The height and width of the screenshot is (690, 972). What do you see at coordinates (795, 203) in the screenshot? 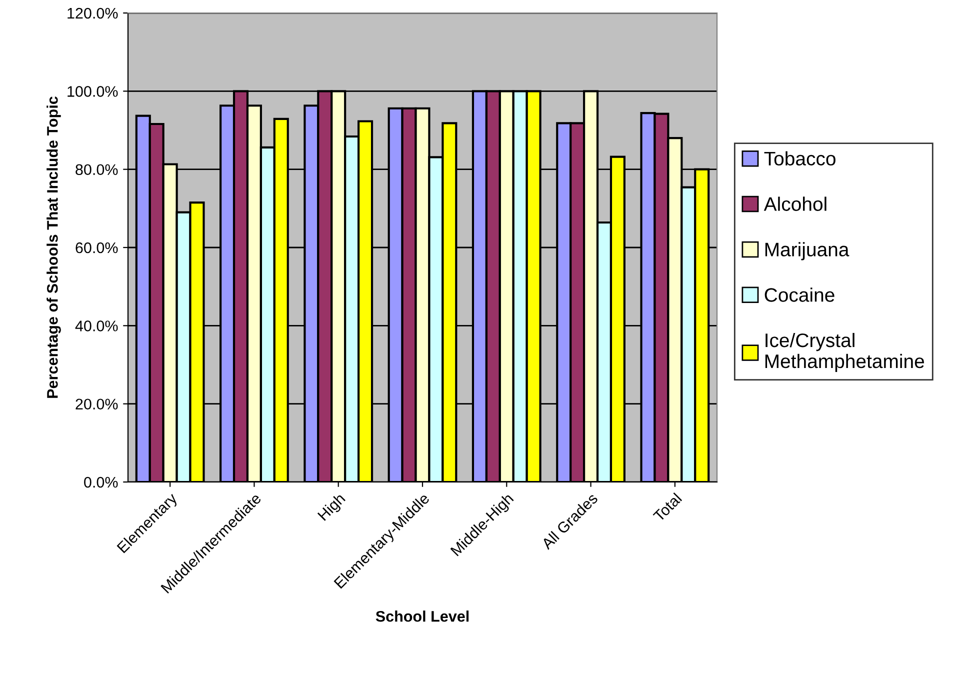
I see `legend-label: Alcohol` at bounding box center [795, 203].